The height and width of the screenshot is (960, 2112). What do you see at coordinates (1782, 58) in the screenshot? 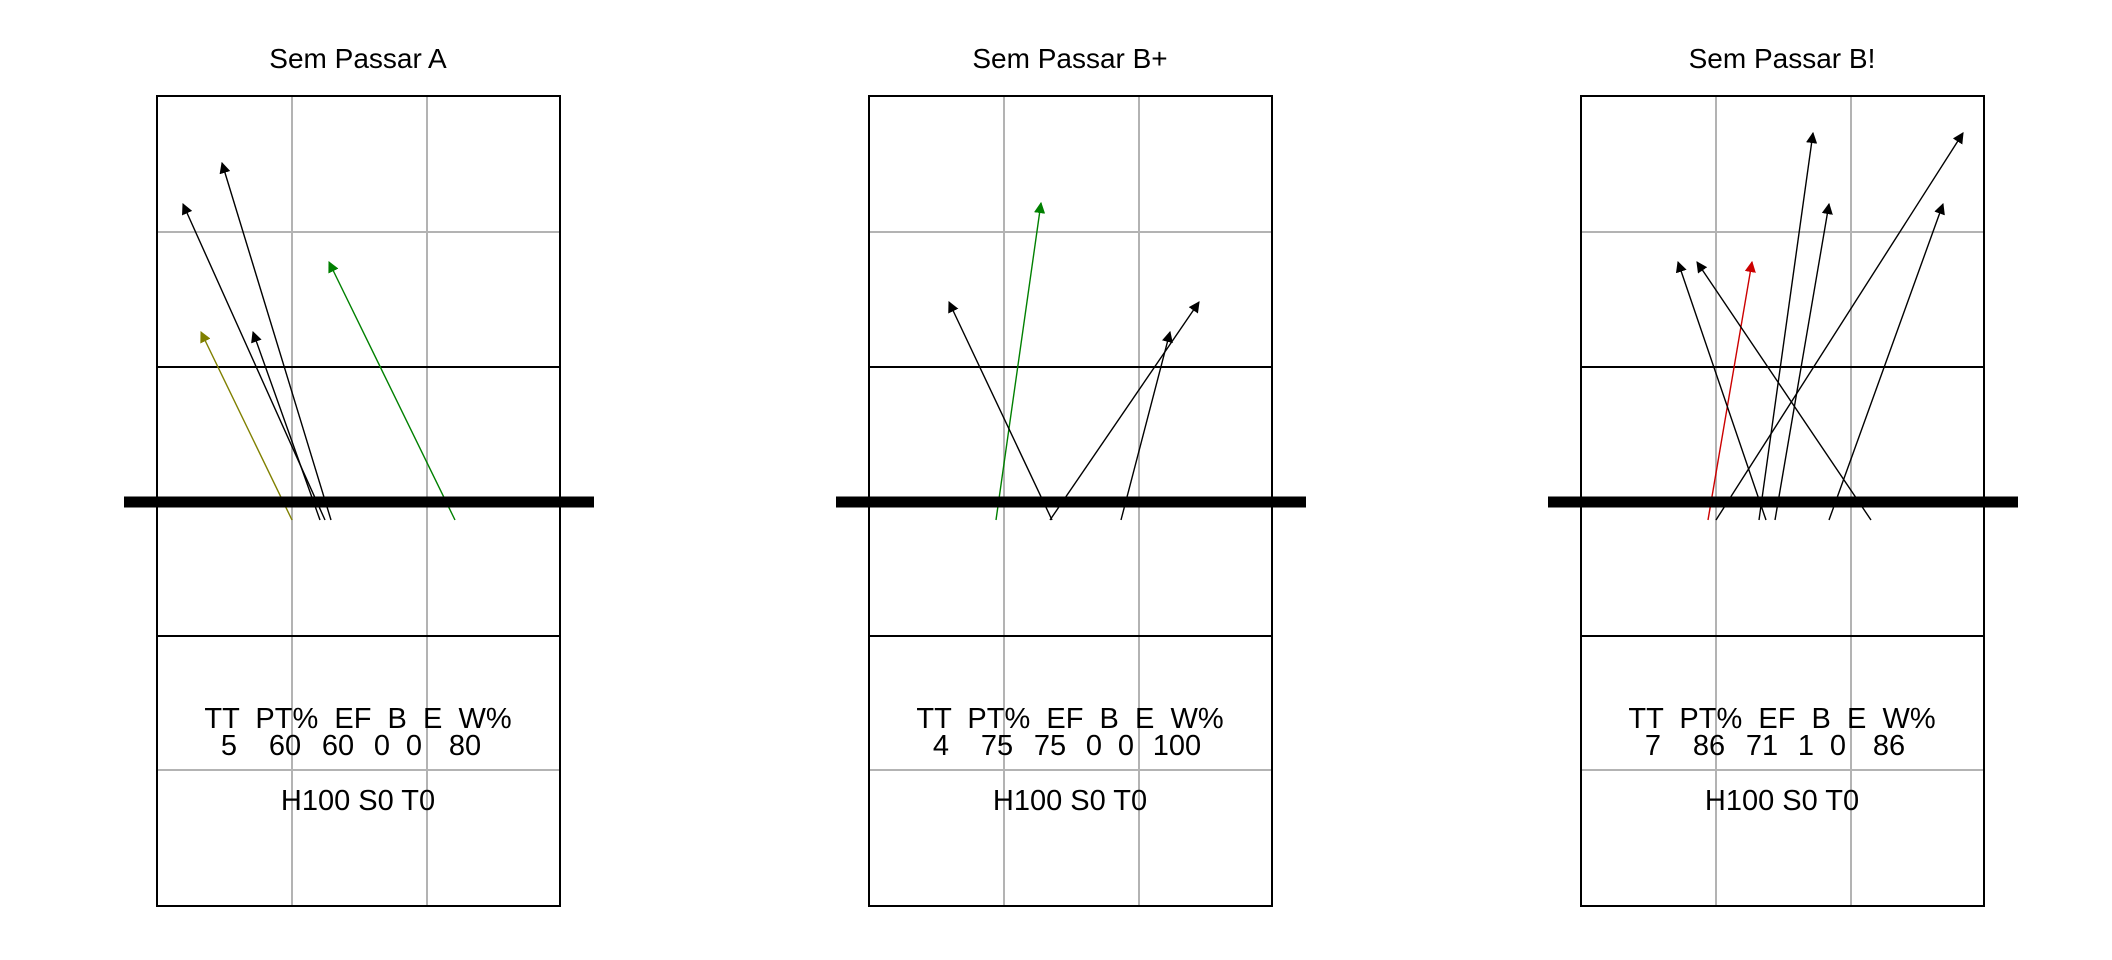
I see `panel-title: Sem Passar B!` at bounding box center [1782, 58].